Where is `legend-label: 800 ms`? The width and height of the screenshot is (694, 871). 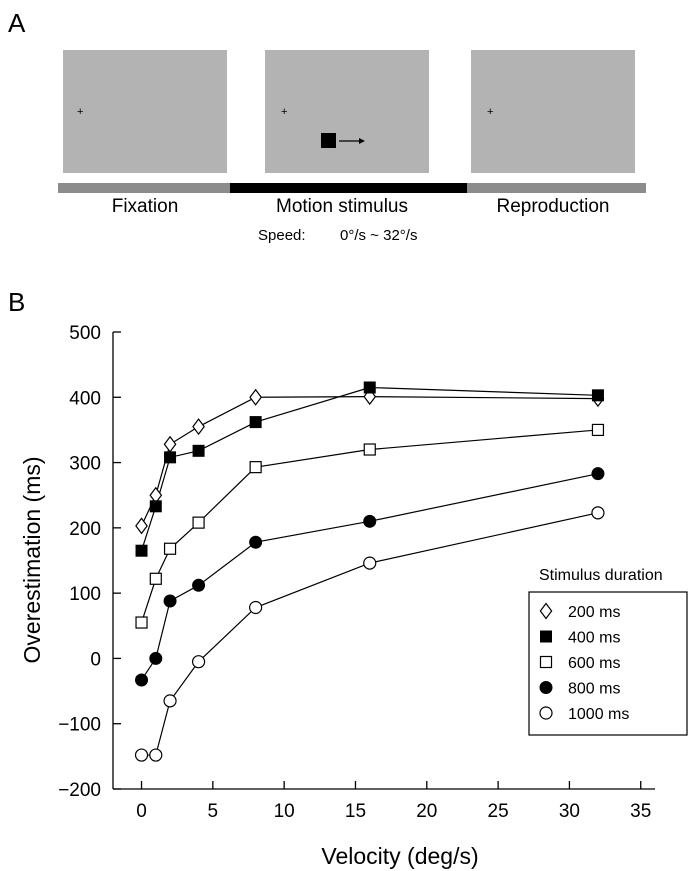
legend-label: 800 ms is located at coordinates (594, 689).